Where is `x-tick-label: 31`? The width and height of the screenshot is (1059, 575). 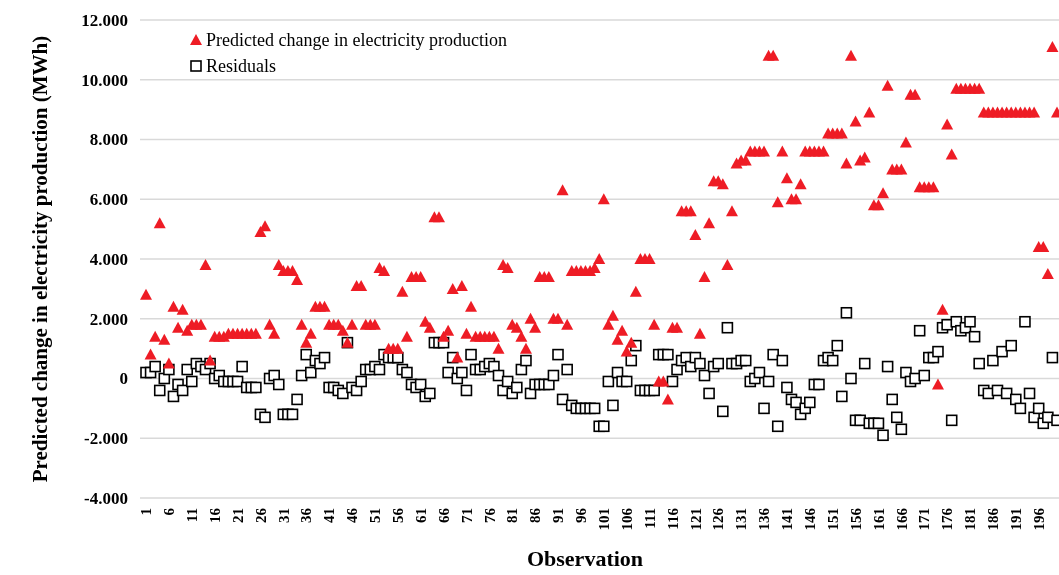 x-tick-label: 31 is located at coordinates (283, 515).